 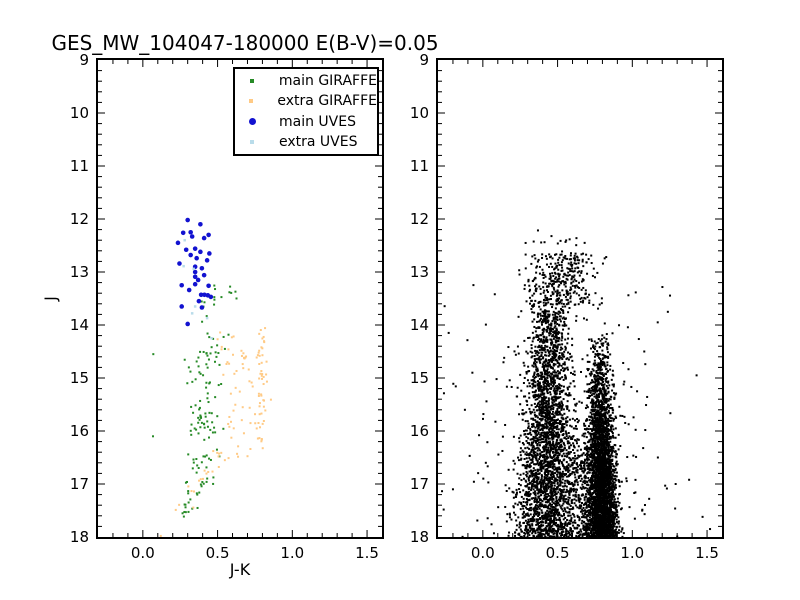 I want to click on extra-giraffe-marker-icon, so click(x=251, y=101).